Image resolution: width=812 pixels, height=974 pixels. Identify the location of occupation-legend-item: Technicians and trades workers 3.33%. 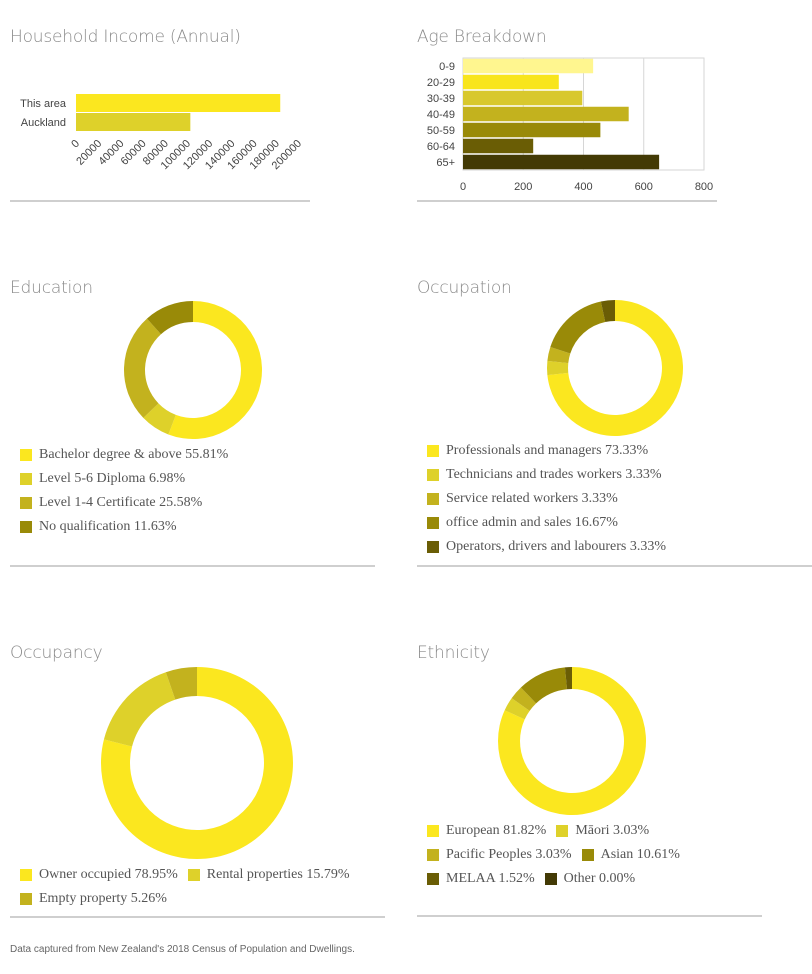
(544, 475).